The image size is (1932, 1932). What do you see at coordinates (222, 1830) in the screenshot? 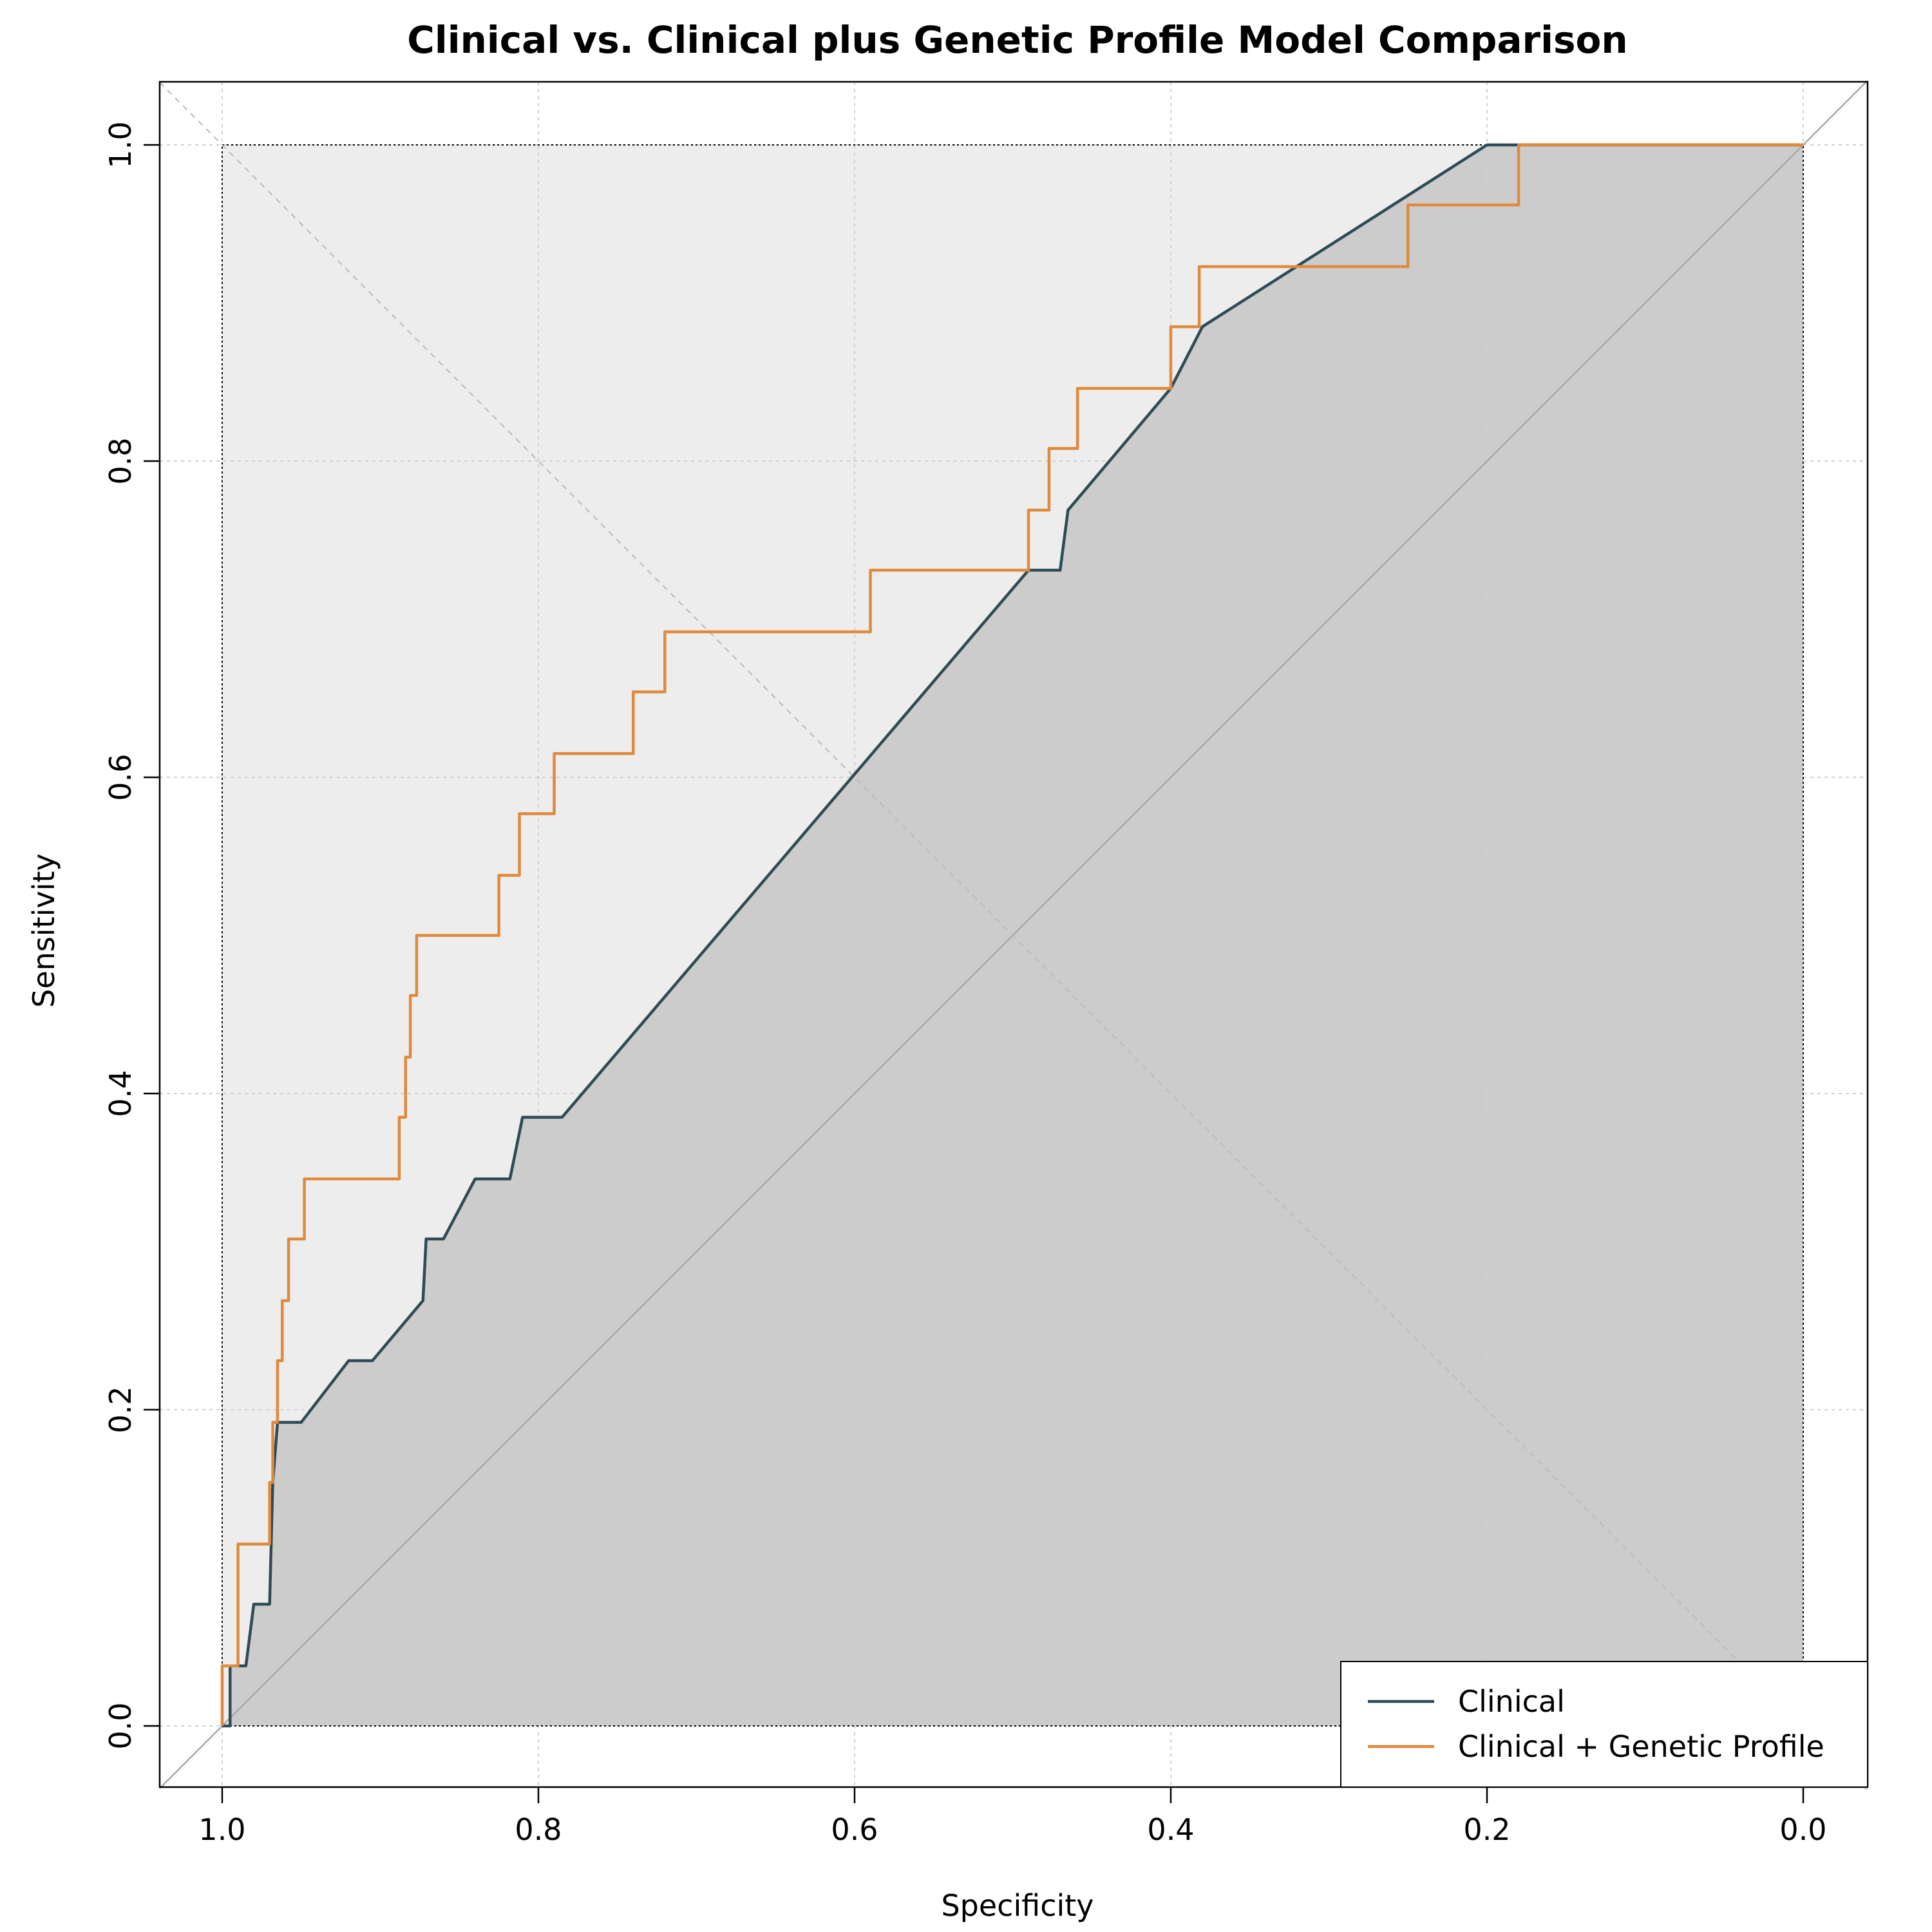
I see `x-tick-label: 1.0` at bounding box center [222, 1830].